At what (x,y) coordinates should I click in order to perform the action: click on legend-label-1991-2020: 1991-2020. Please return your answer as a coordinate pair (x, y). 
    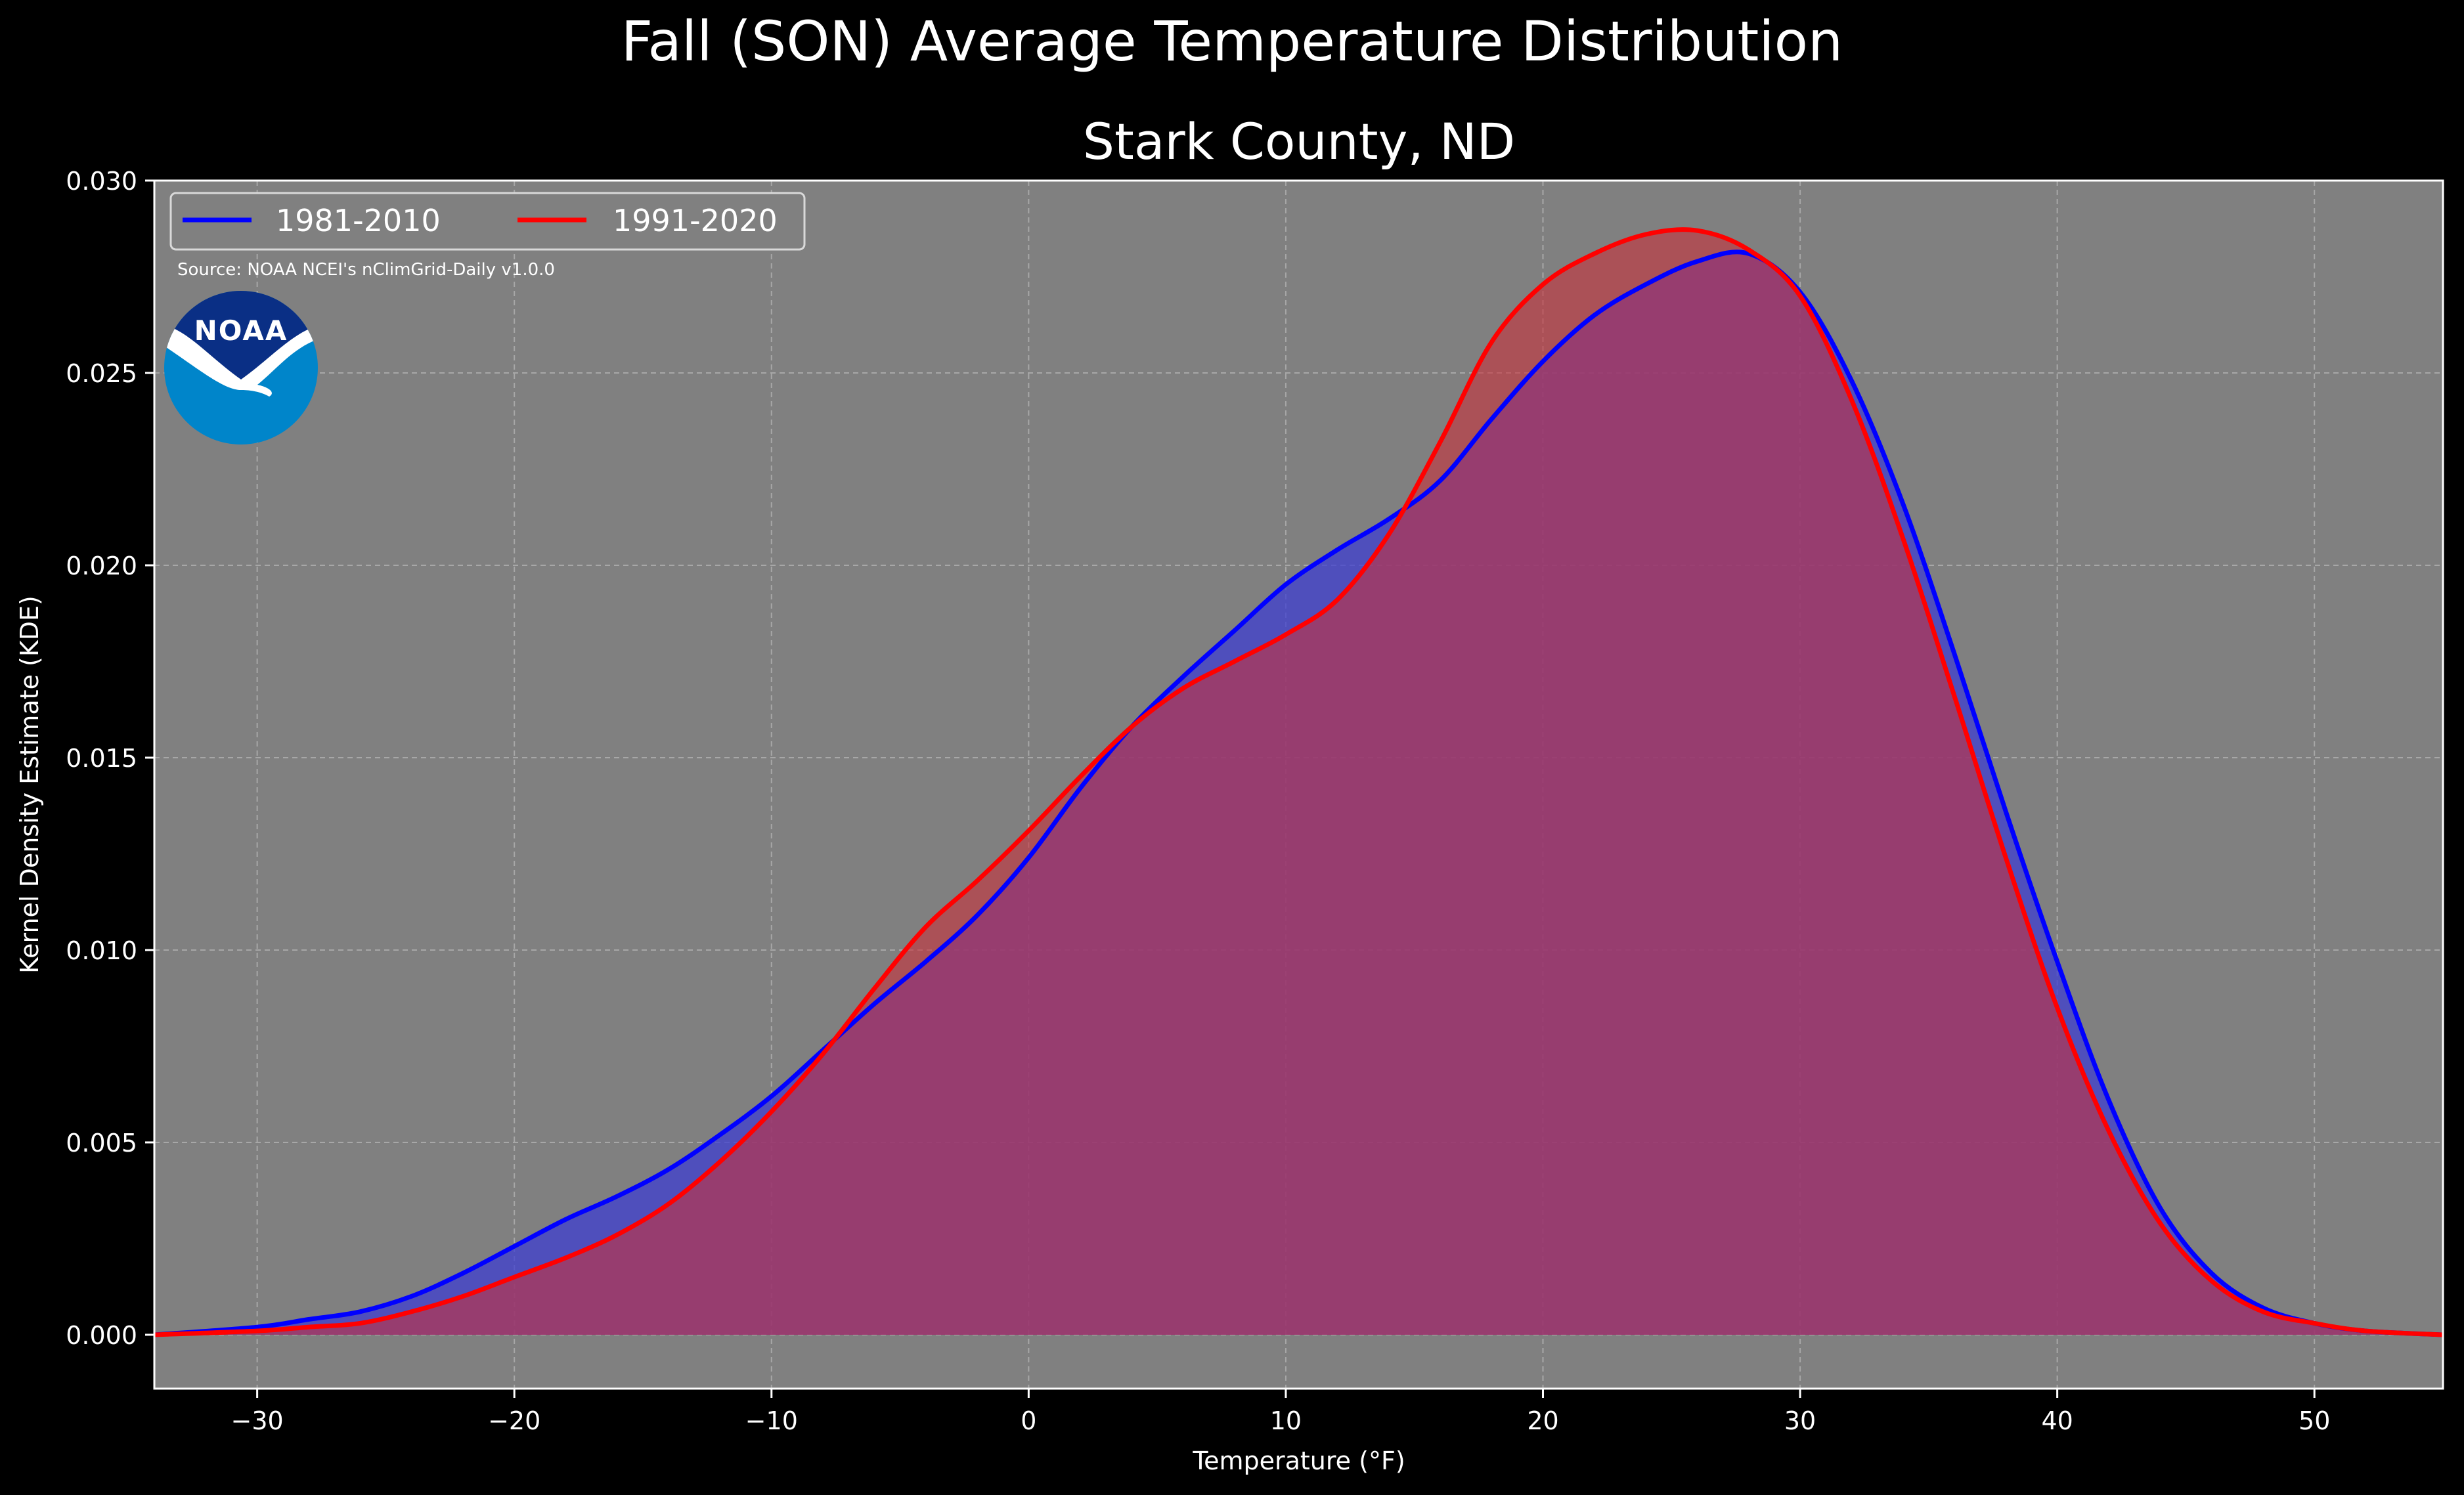
    Looking at the image, I should click on (695, 220).